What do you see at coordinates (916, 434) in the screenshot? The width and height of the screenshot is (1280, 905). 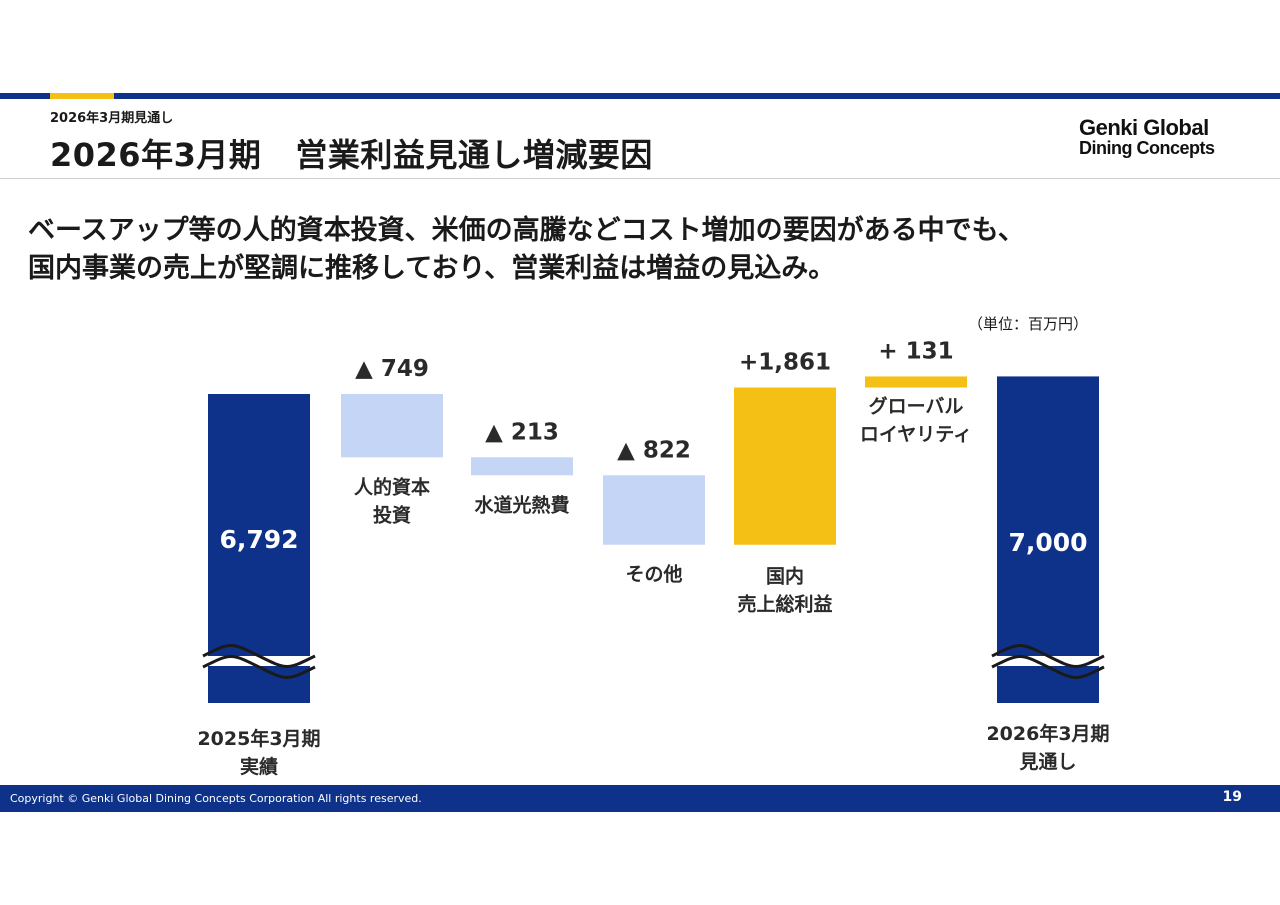 I see `bar-step-5-label-line2: ロイヤリティ` at bounding box center [916, 434].